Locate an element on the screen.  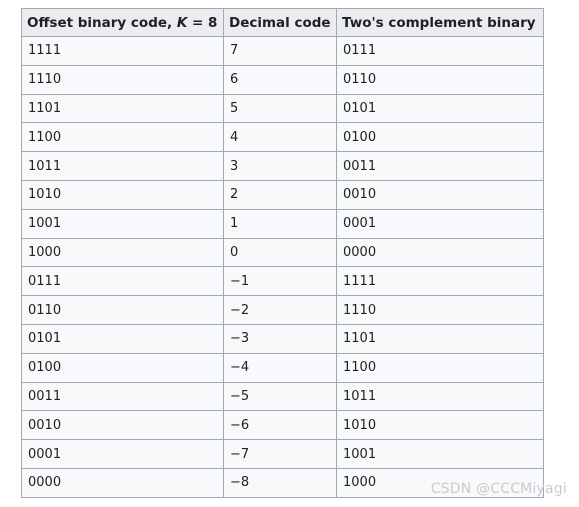
cell-decimal: −4 is located at coordinates (280, 367).